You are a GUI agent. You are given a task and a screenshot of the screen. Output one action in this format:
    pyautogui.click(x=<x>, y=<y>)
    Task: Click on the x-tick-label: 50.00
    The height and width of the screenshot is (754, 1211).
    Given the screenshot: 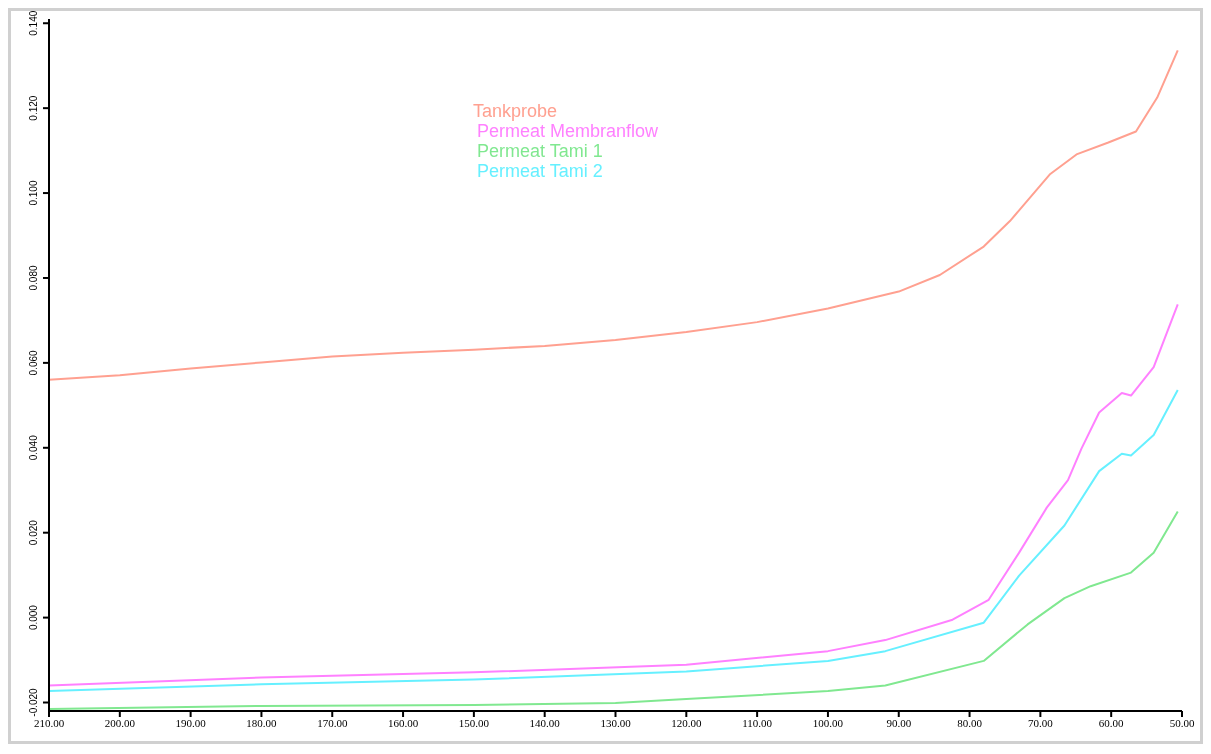 What is the action you would take?
    pyautogui.click(x=1182, y=722)
    